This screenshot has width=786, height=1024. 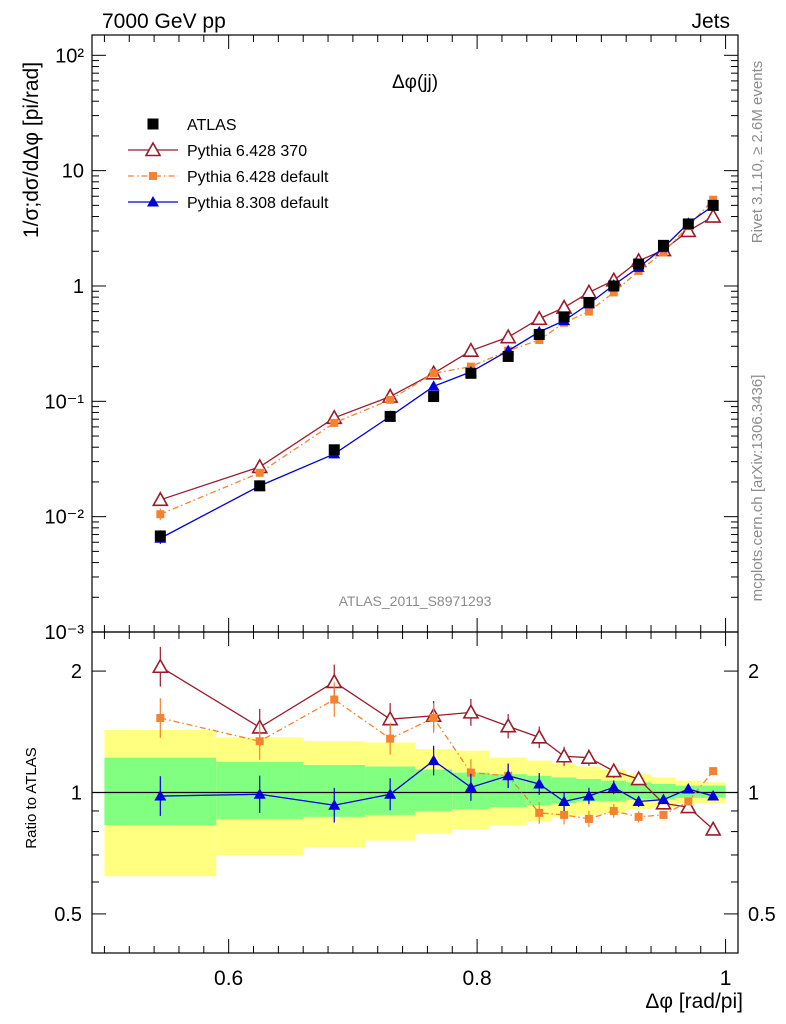 What do you see at coordinates (415, 601) in the screenshot?
I see `analysis-id: ATLAS_2011_S8971293` at bounding box center [415, 601].